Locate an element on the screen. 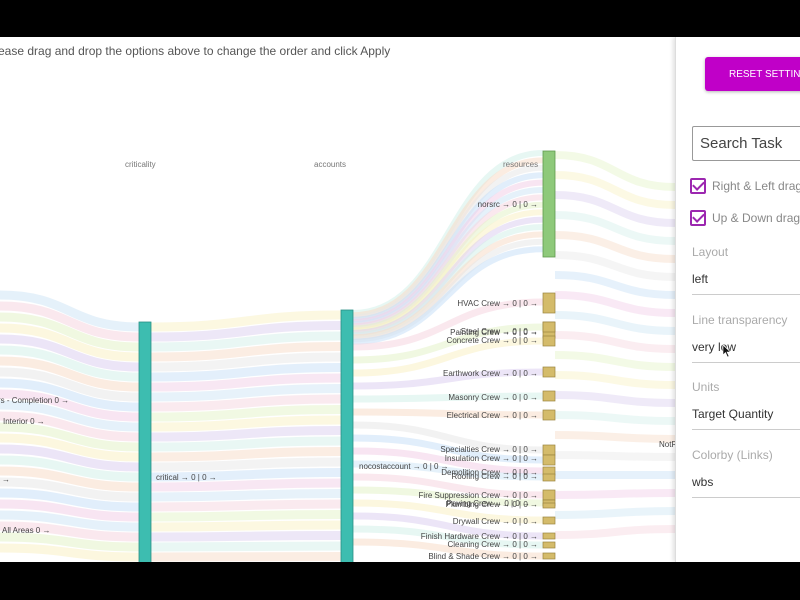 The width and height of the screenshot is (800, 600). left-label-completion: rs - Completion 0 → is located at coordinates (34, 400).